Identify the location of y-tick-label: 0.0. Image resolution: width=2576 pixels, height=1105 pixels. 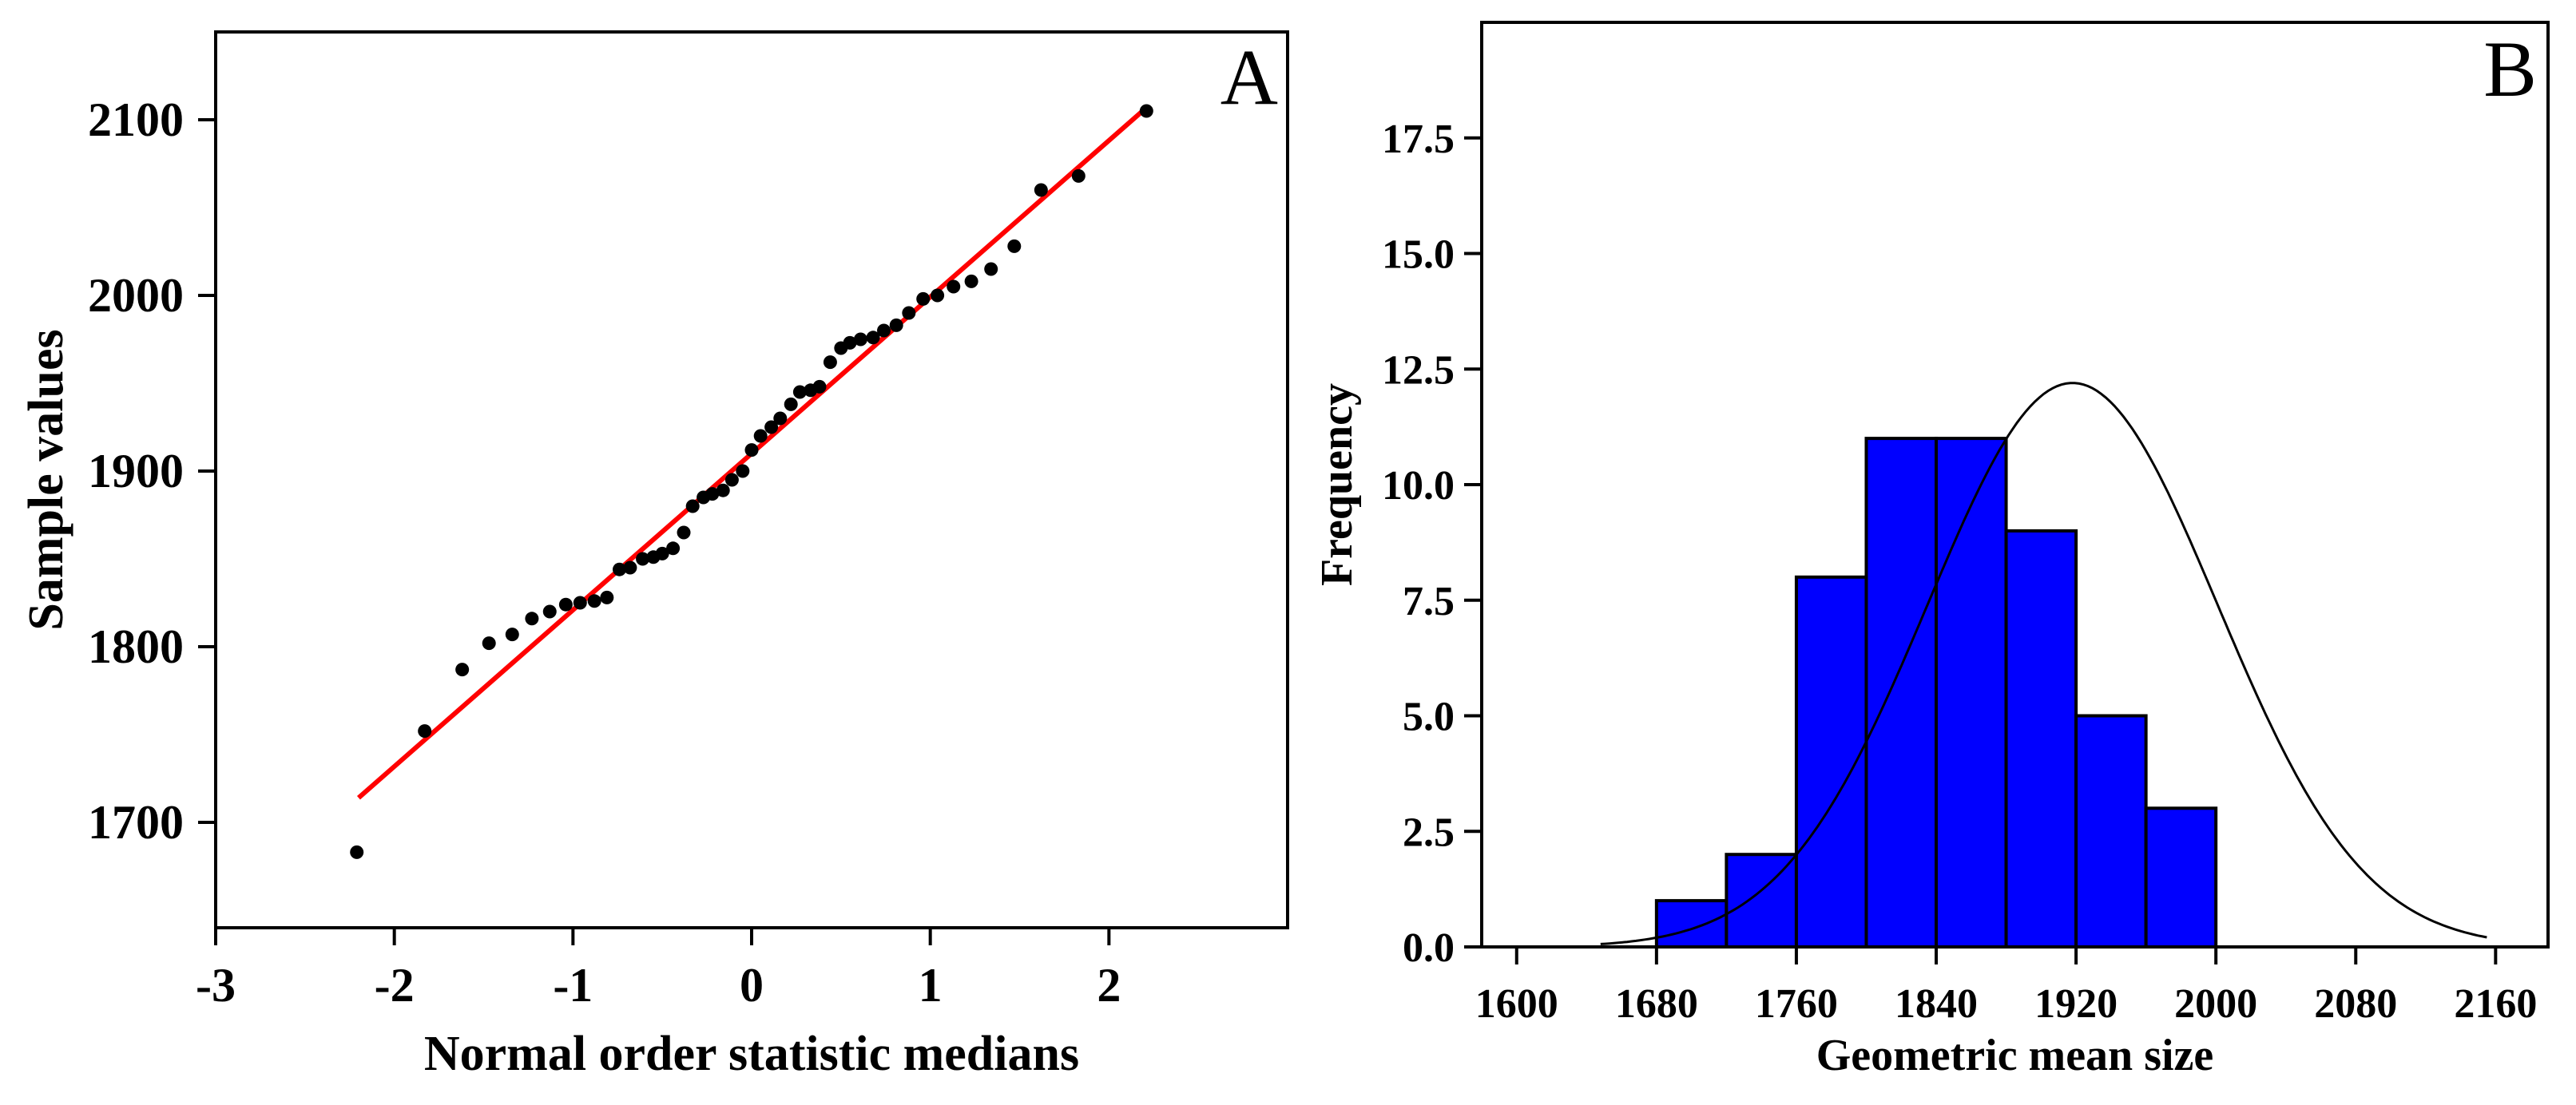
(1429, 948).